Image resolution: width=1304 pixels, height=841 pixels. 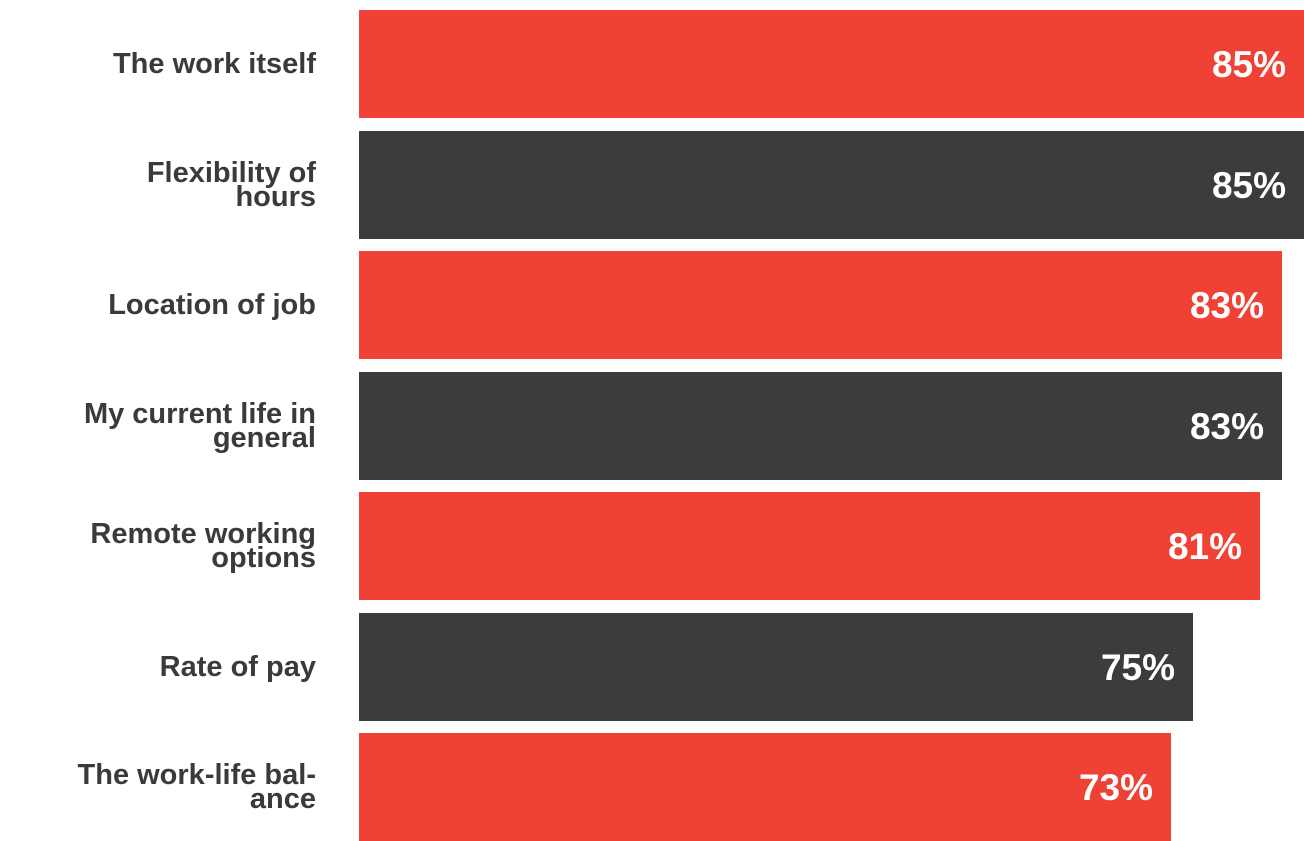 What do you see at coordinates (212, 305) in the screenshot?
I see `category-label-line: Location of job` at bounding box center [212, 305].